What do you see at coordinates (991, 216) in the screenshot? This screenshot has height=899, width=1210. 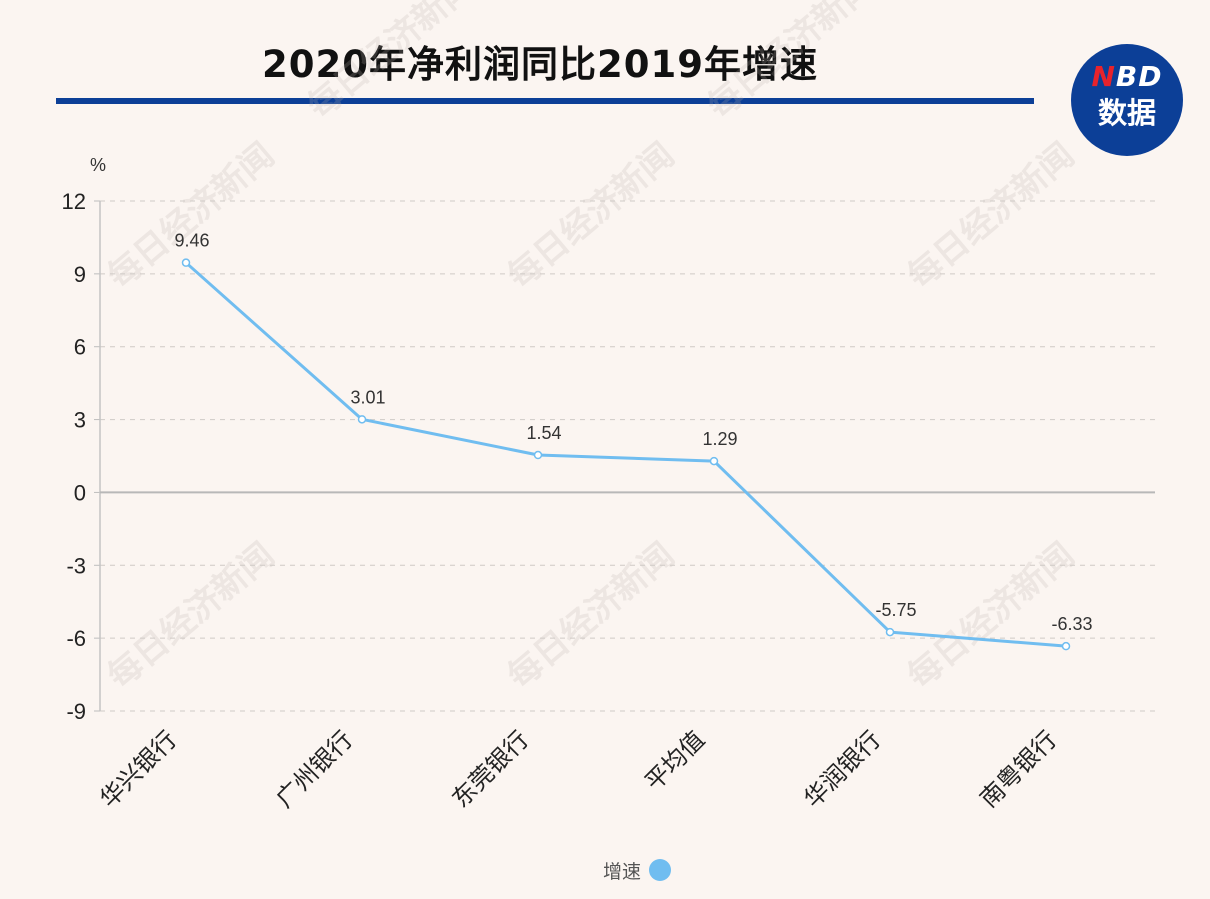 I see `watermark-2: 每日经济新闻` at bounding box center [991, 216].